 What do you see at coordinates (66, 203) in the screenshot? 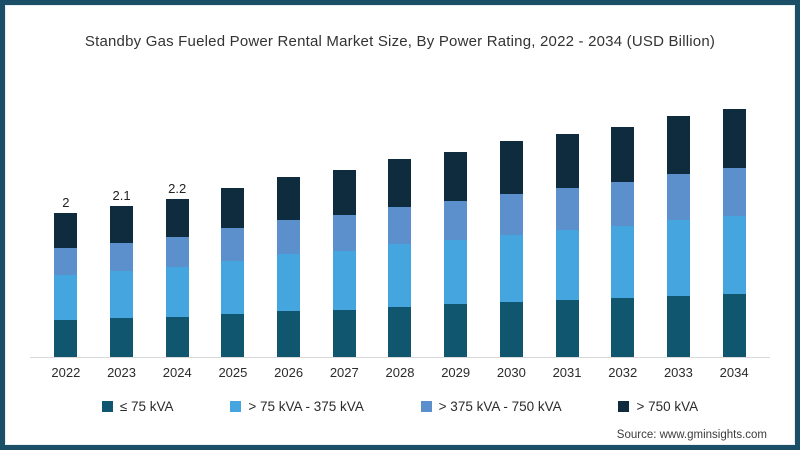
I see `bar-value-label: 2` at bounding box center [66, 203].